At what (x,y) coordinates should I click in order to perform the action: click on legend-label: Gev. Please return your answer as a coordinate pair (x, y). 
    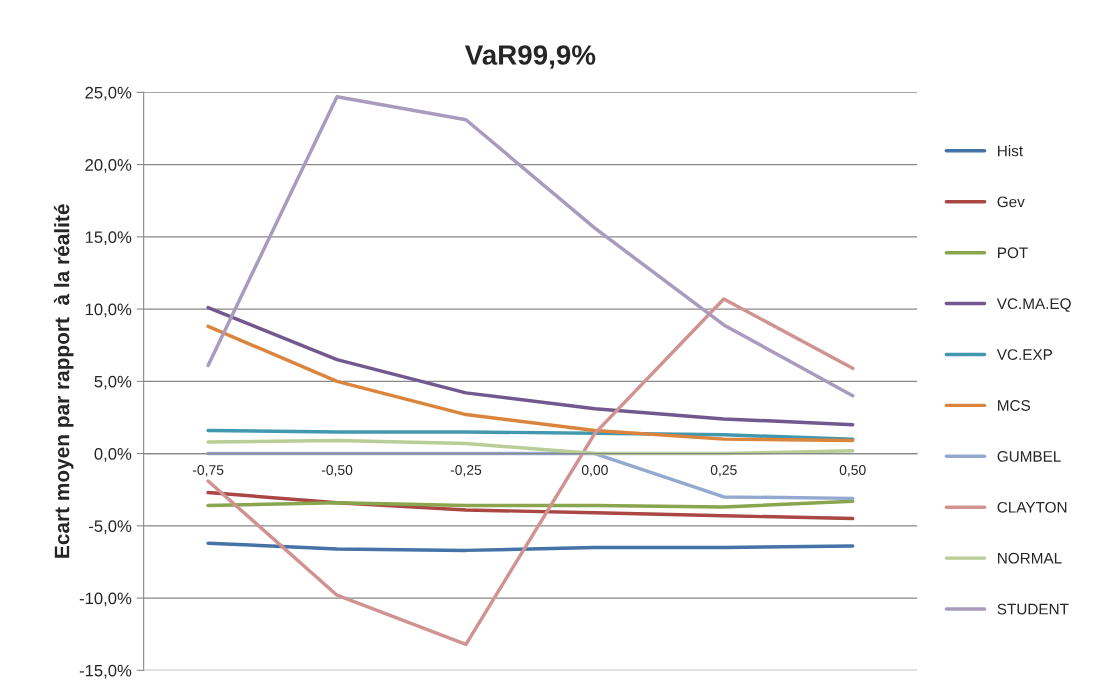
    Looking at the image, I should click on (1011, 202).